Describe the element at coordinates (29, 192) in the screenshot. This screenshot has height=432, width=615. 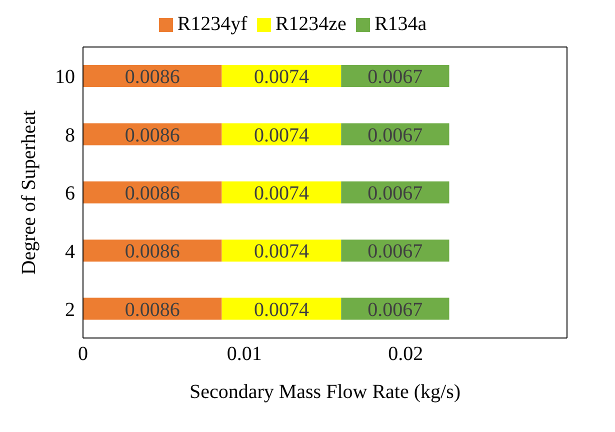
I see `y-axis-title: Degree of Superheat` at that location.